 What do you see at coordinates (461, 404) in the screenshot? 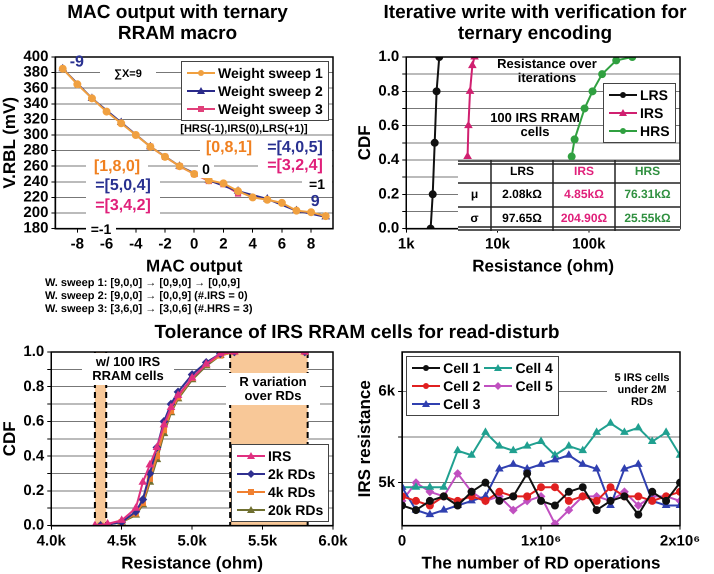
I see `legend-label: Cell 3` at bounding box center [461, 404].